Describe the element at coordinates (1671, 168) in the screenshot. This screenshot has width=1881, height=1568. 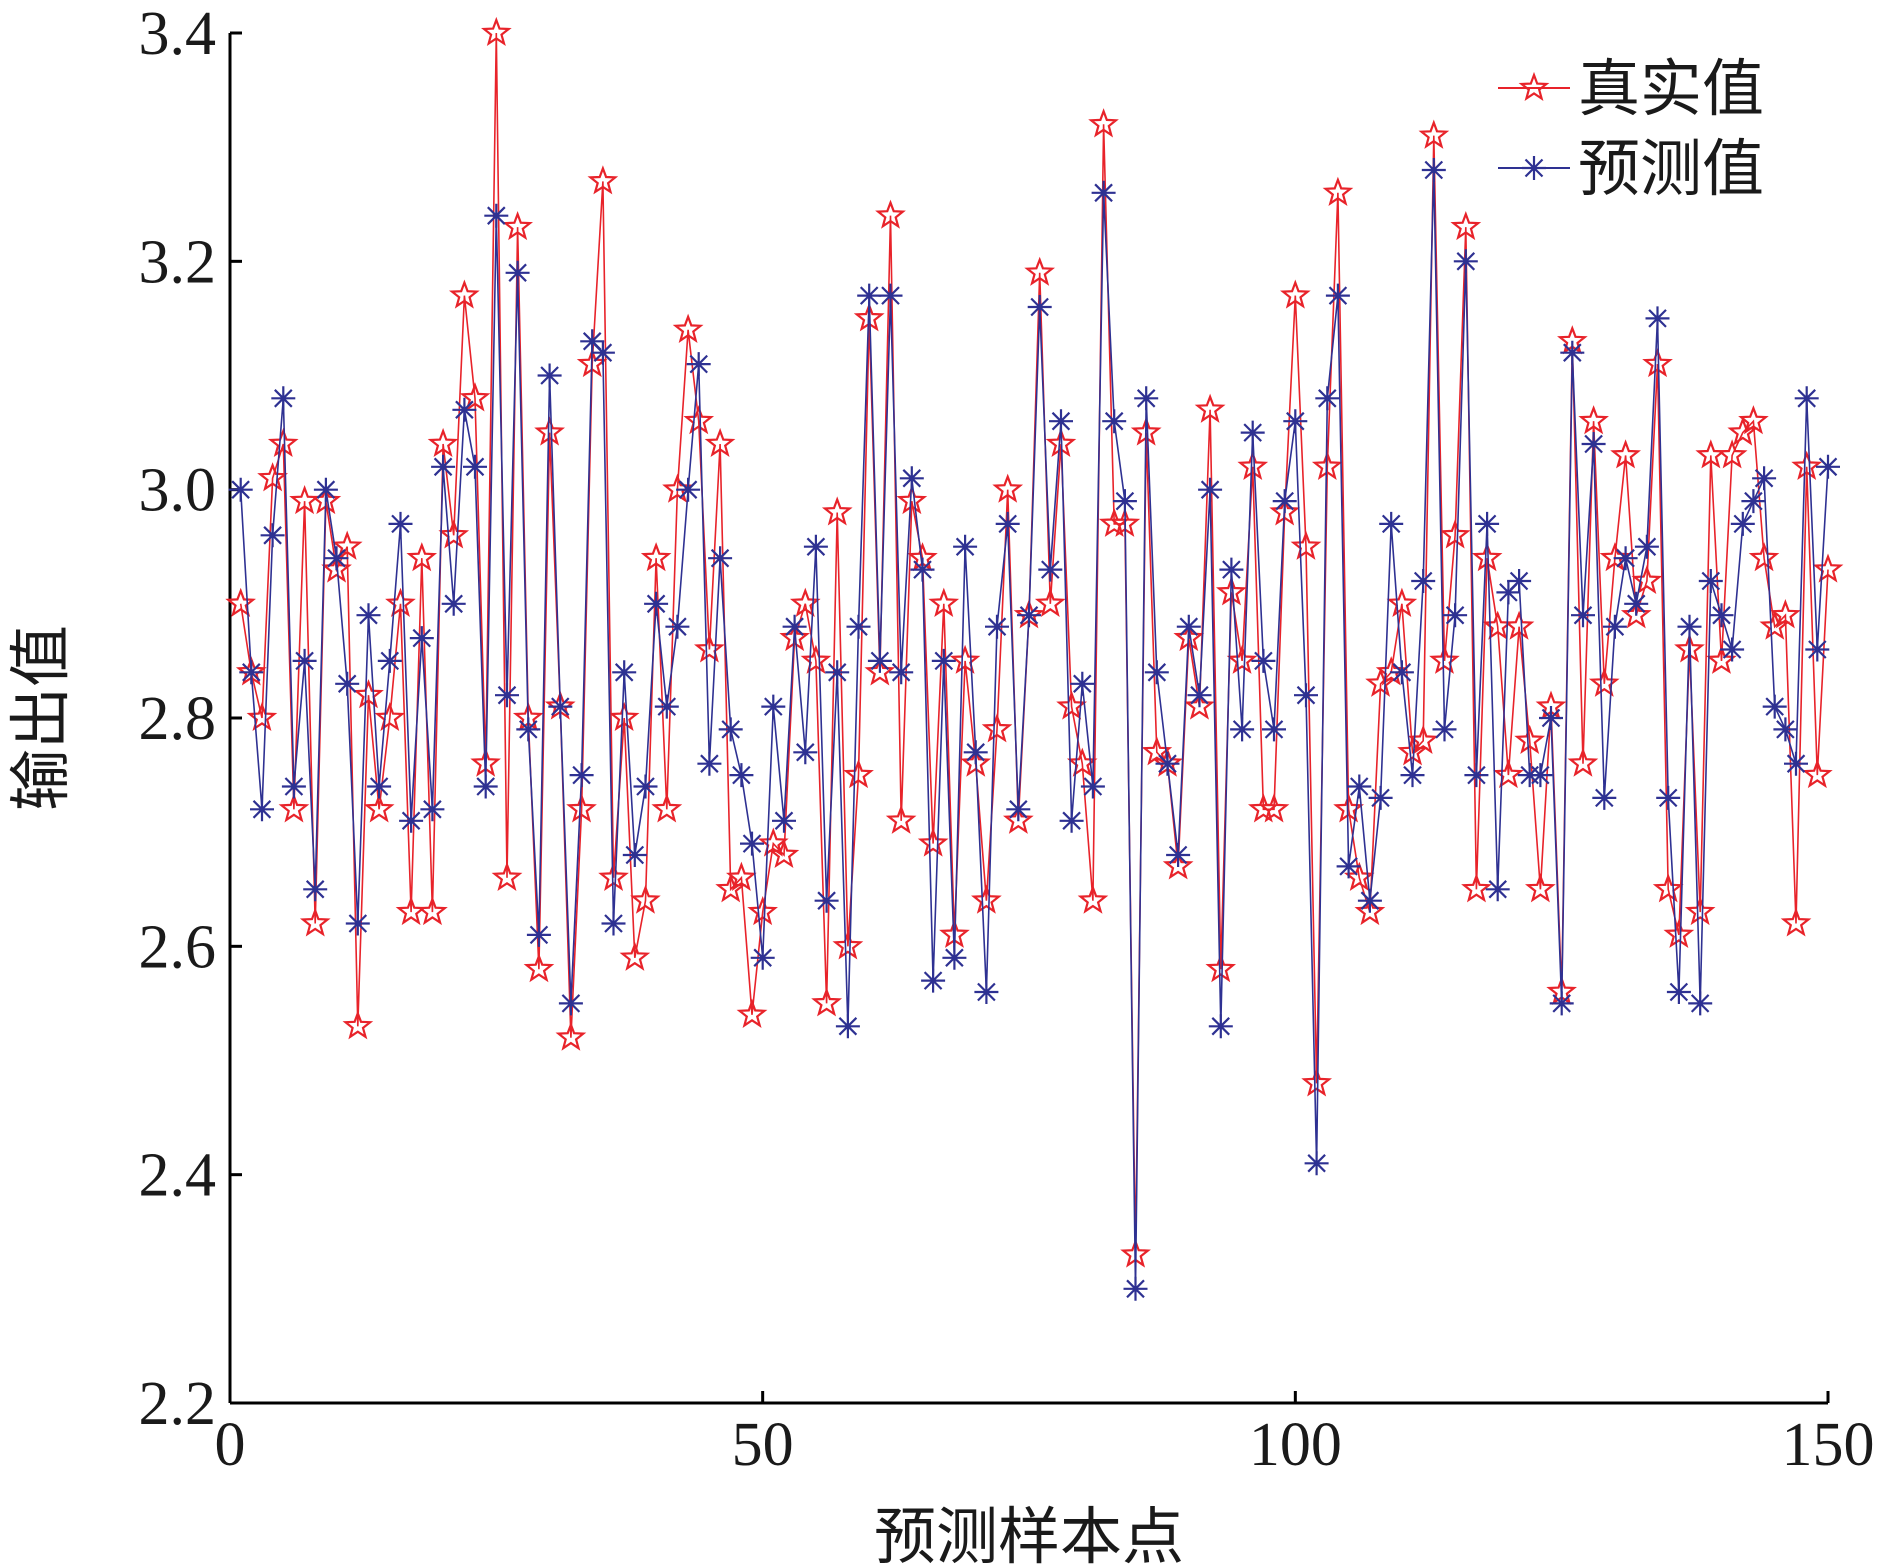
I see `legend-label: 预测值` at that location.